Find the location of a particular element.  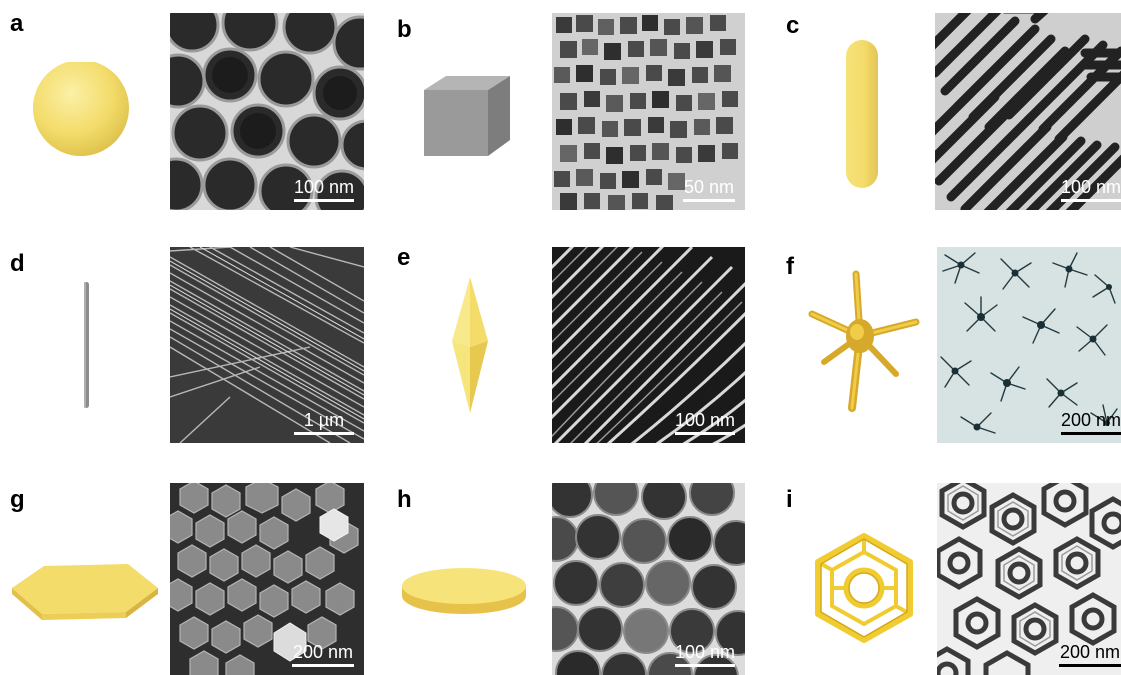

tem-micrograph-branched-stars: 200 nm is located at coordinates (1029, 345).